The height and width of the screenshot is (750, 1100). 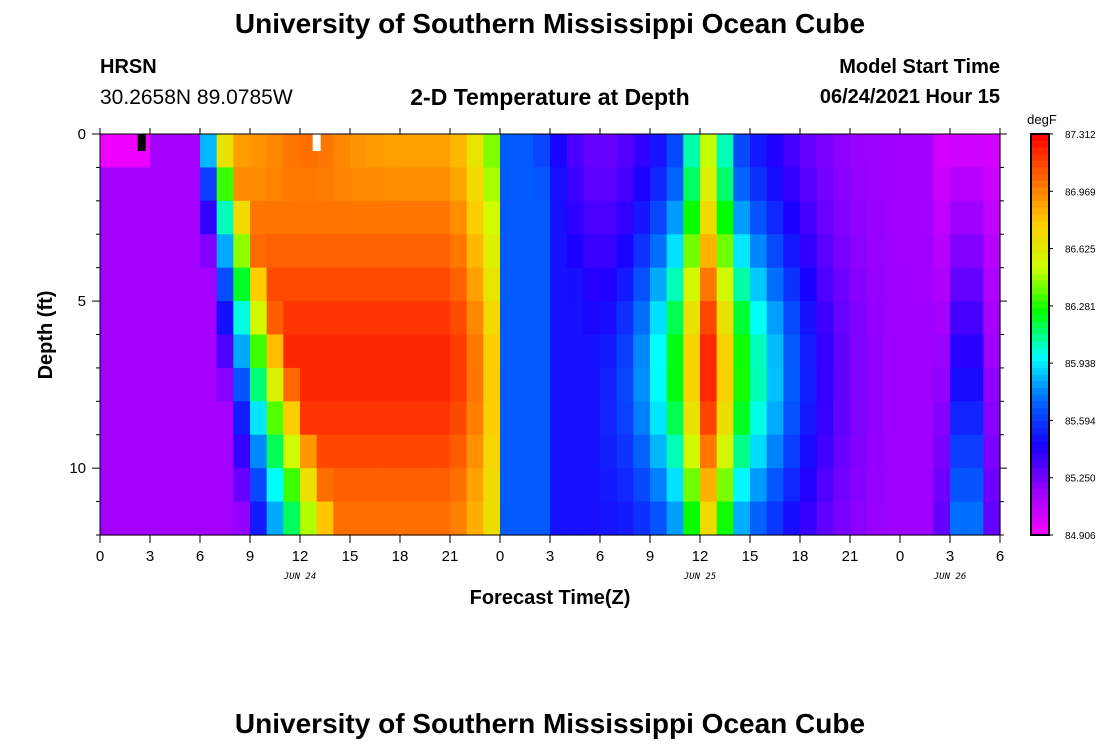 What do you see at coordinates (919, 67) in the screenshot?
I see `model-start-label: Model Start Time` at bounding box center [919, 67].